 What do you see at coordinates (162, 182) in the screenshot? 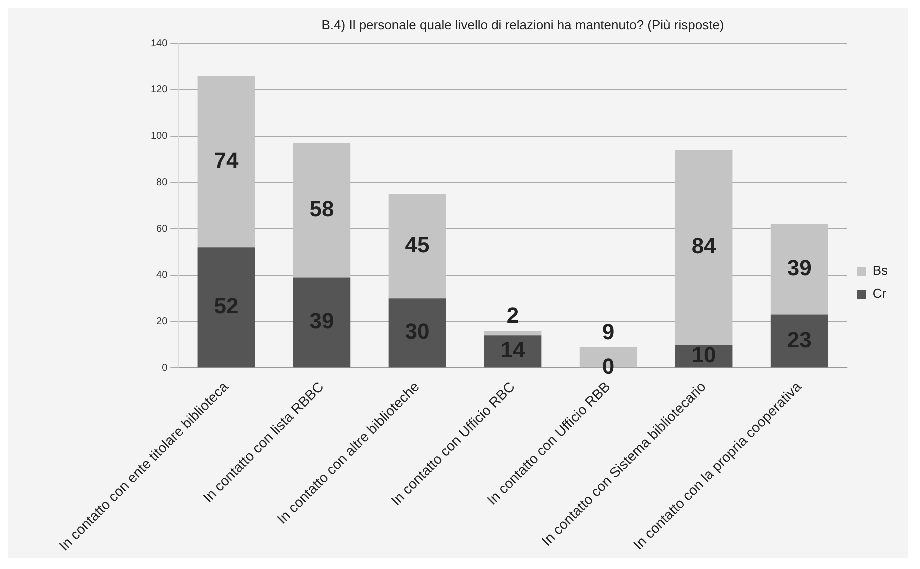
I see `y-tick-label: 80` at bounding box center [162, 182].